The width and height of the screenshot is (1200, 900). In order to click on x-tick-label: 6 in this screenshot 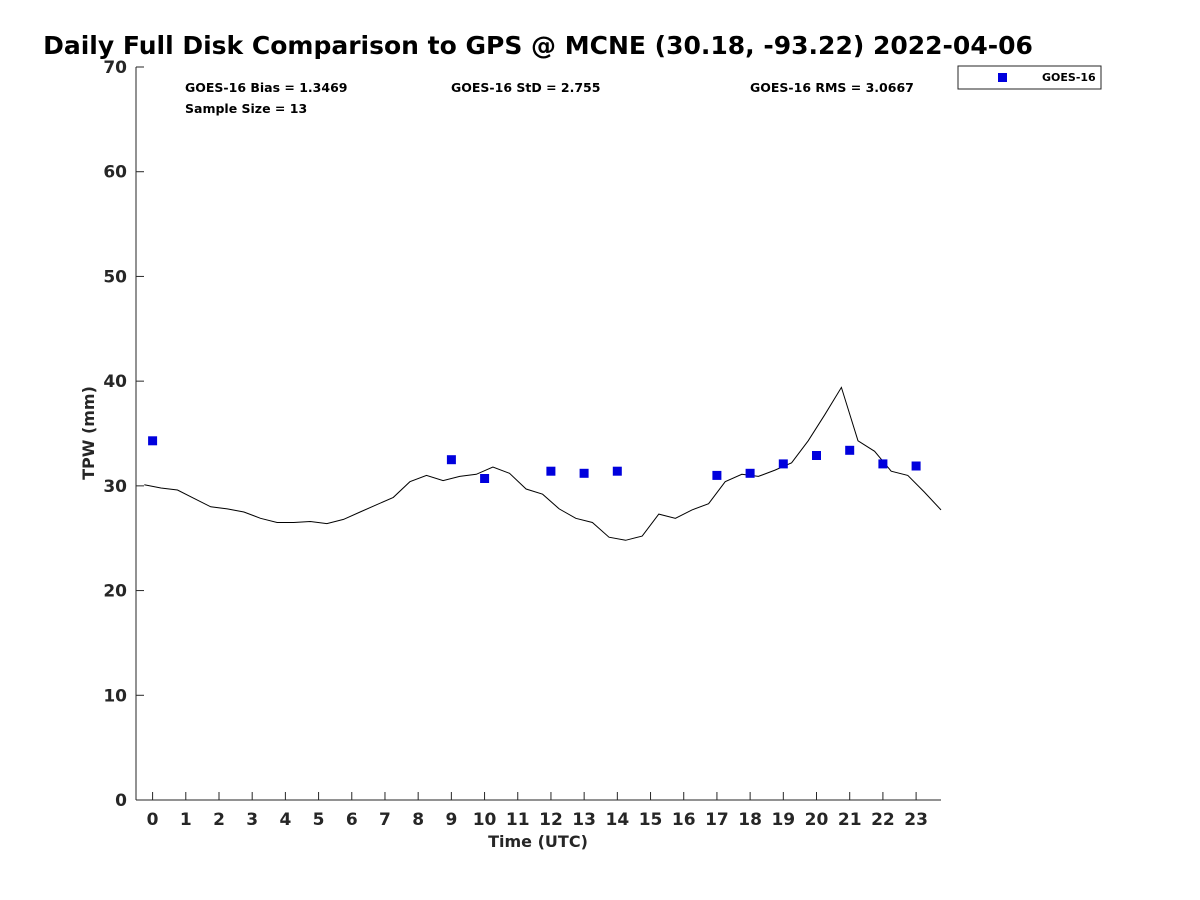, I will do `click(352, 820)`.